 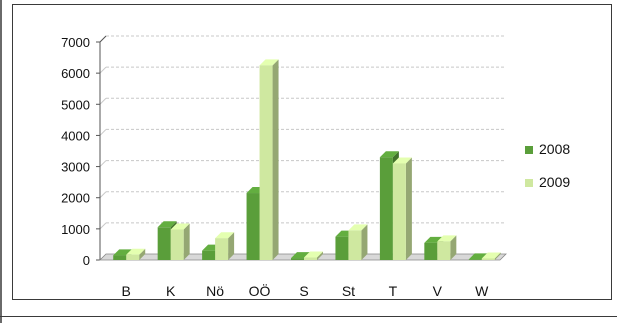 What do you see at coordinates (554, 182) in the screenshot?
I see `legend-label-2009: 2009` at bounding box center [554, 182].